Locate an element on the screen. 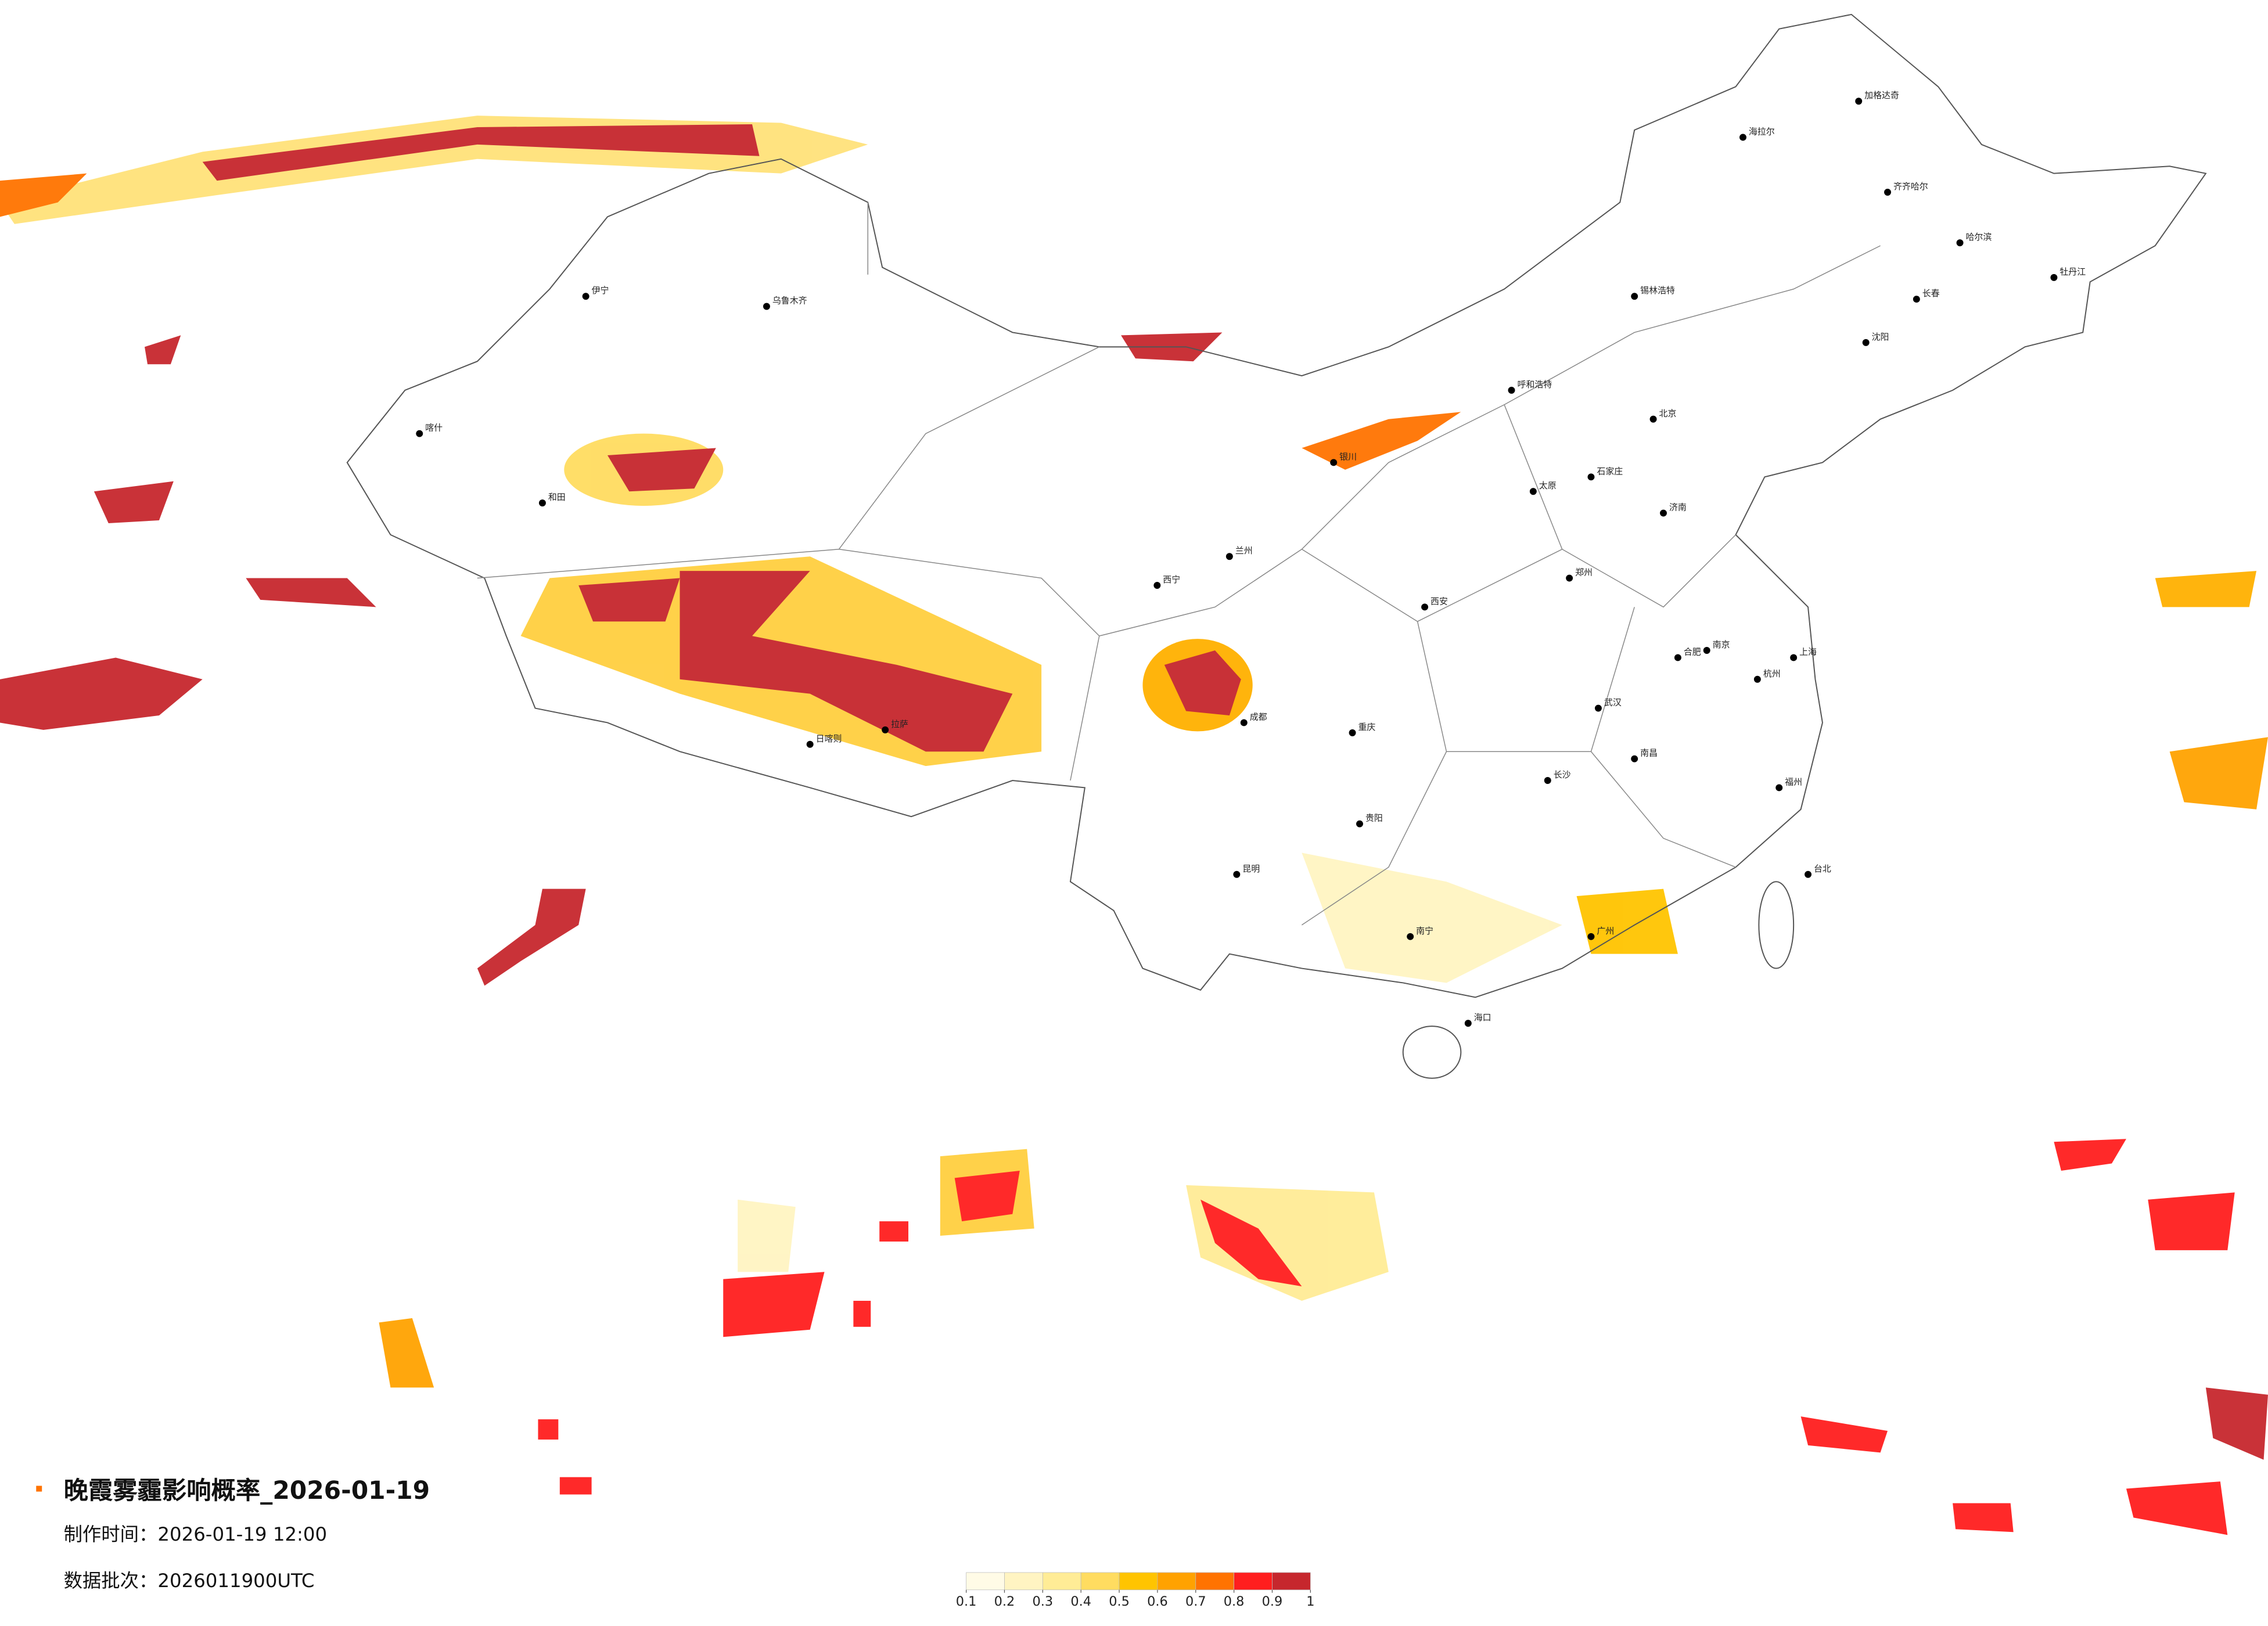 The height and width of the screenshot is (1626, 2268). city-label: 长沙 is located at coordinates (1562, 775).